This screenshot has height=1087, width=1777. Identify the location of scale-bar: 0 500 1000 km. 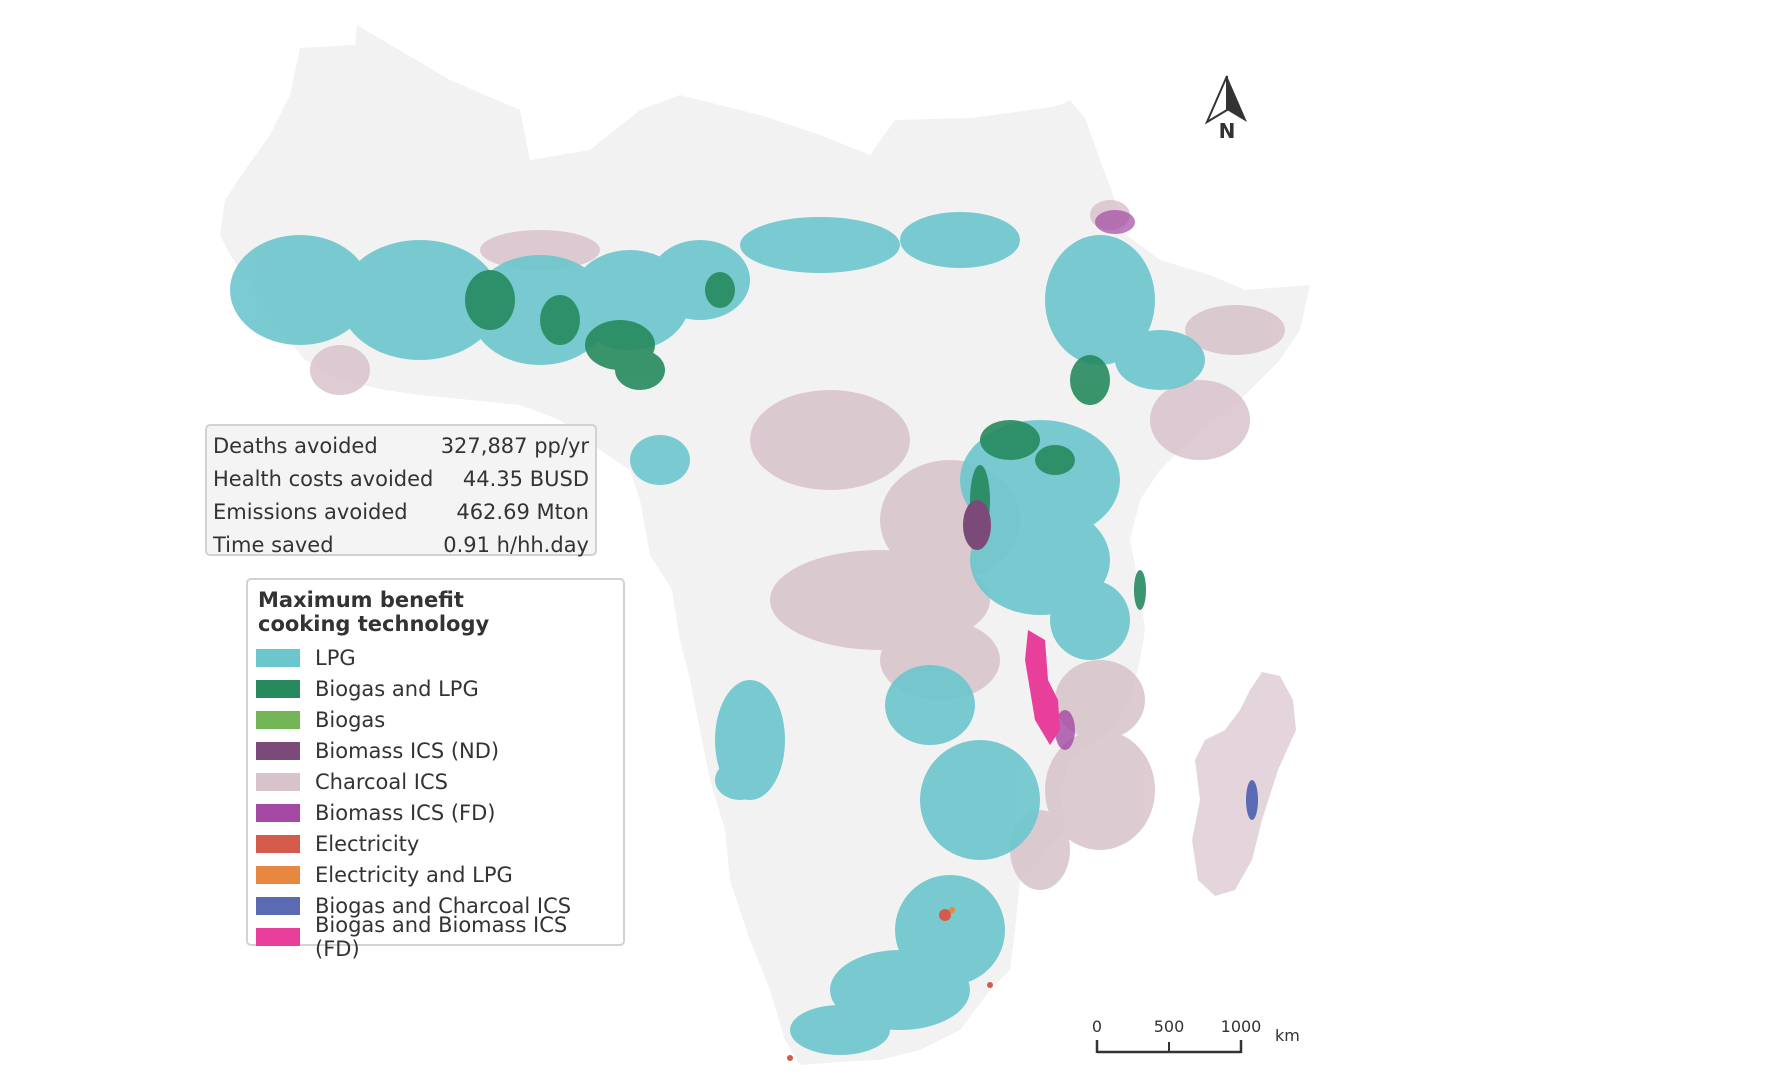
(1200, 1042).